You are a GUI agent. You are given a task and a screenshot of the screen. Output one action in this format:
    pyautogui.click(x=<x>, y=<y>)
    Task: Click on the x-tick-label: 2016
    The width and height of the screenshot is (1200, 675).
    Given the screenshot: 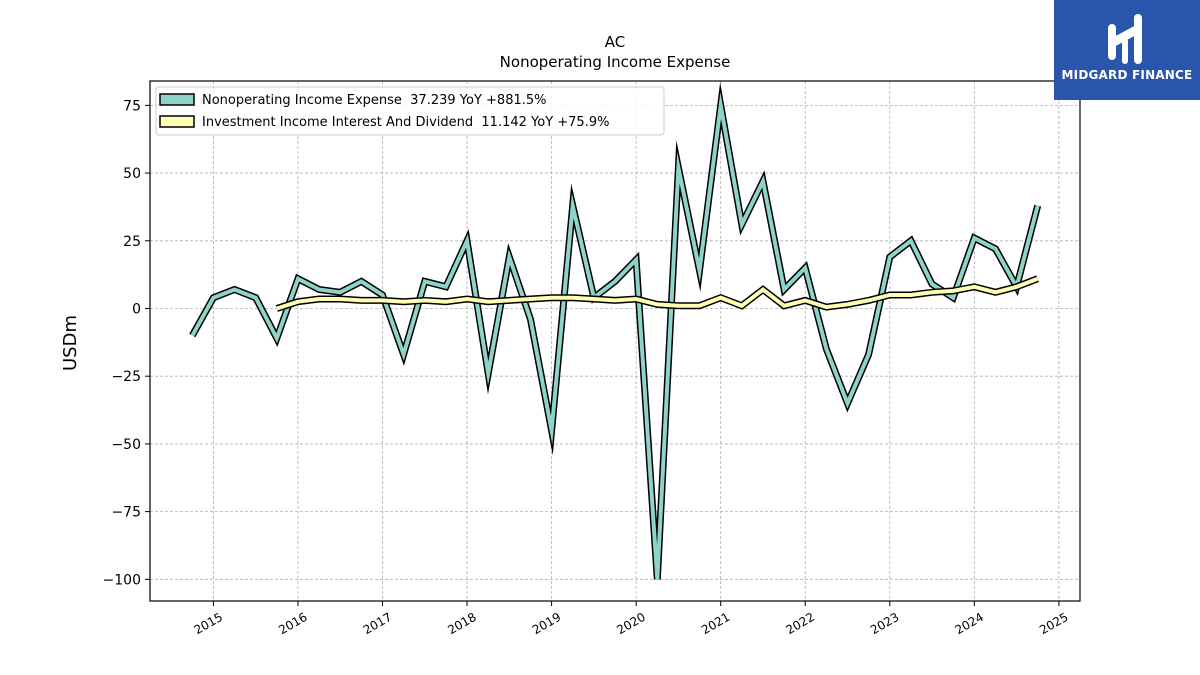 What is the action you would take?
    pyautogui.click(x=292, y=623)
    